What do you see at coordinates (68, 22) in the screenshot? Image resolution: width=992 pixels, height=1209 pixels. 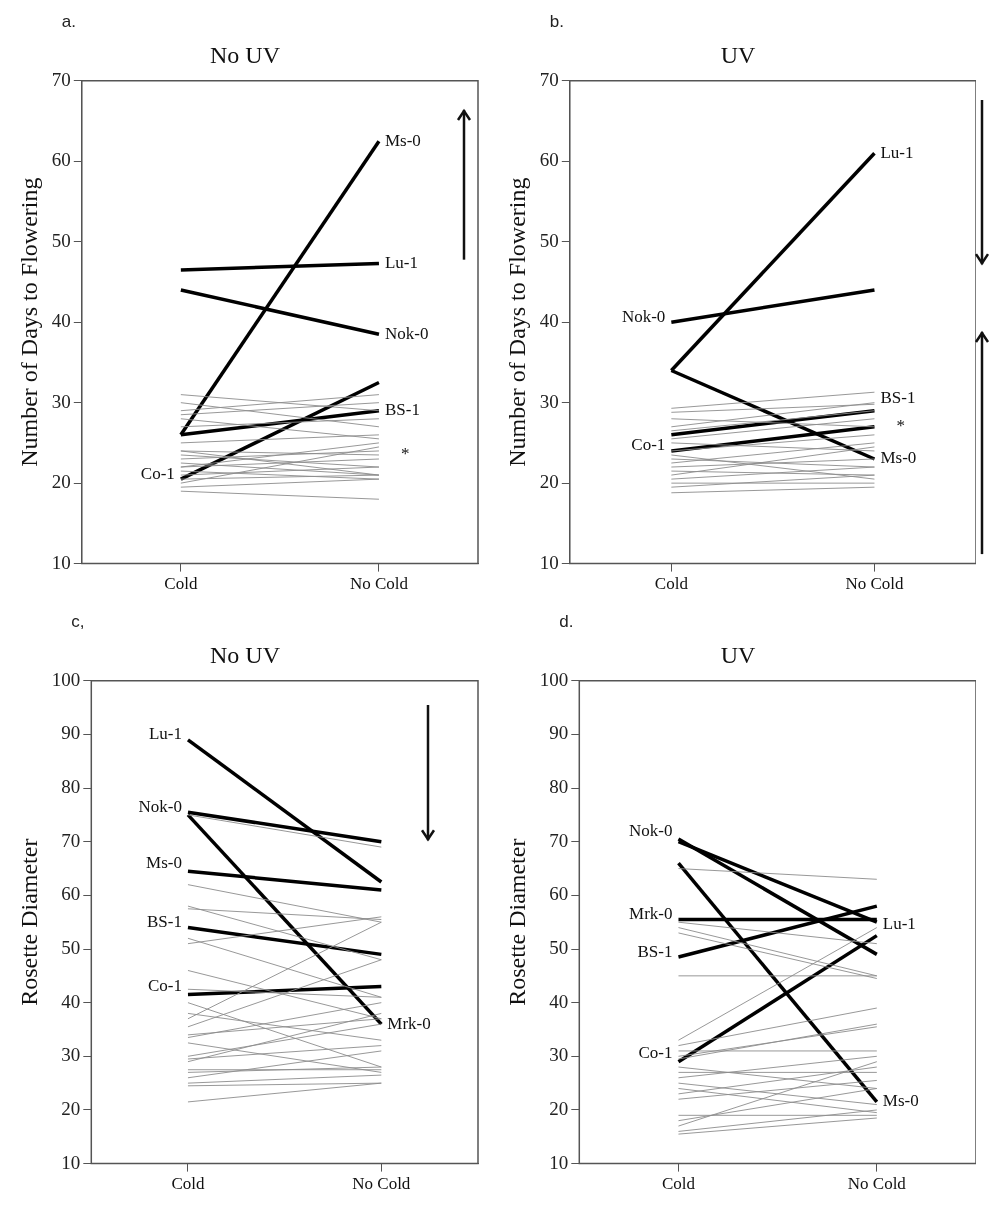 I see `text: a.` at bounding box center [68, 22].